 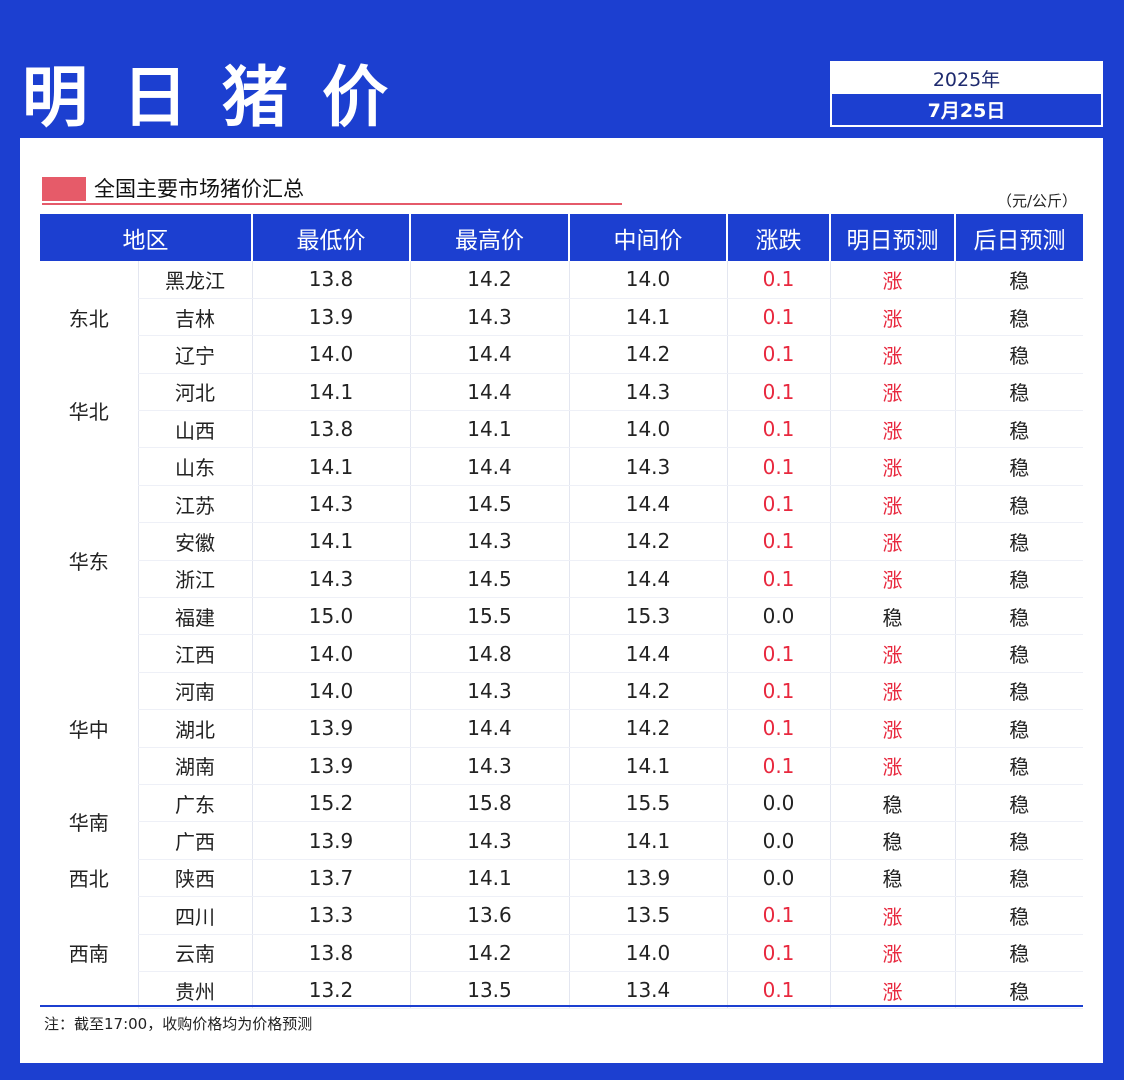 What do you see at coordinates (489, 915) in the screenshot?
I see `high-price-cell: 13.6` at bounding box center [489, 915].